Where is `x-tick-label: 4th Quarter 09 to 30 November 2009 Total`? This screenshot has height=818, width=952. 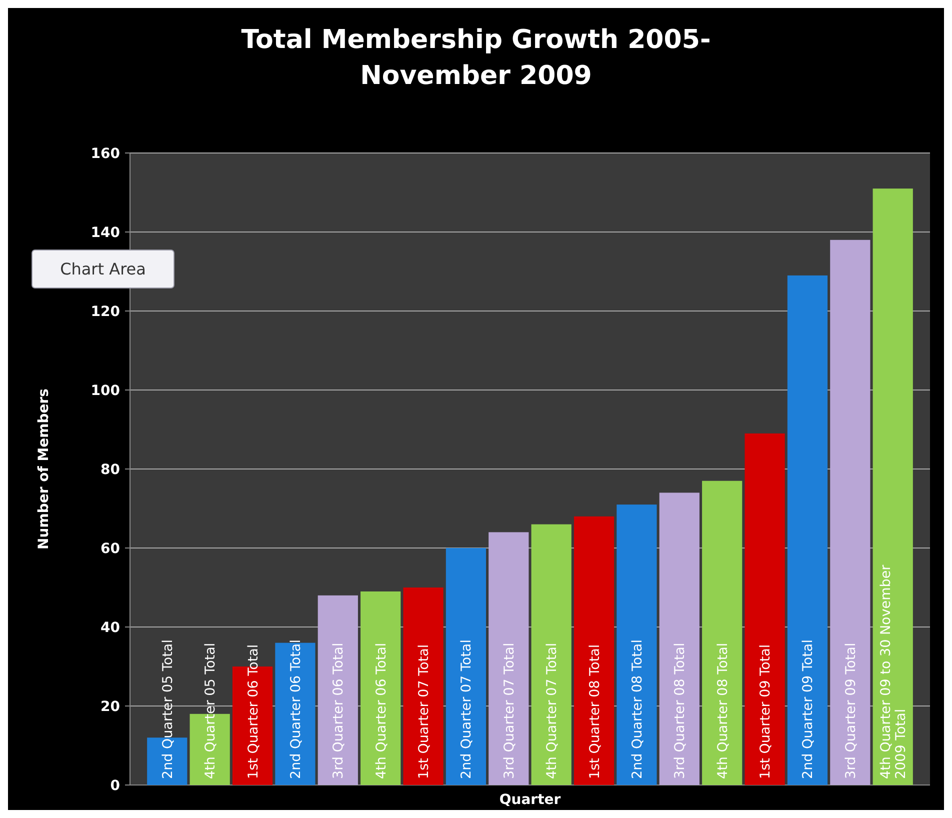 x-tick-label: 4th Quarter 09 to 30 November 2009 Total is located at coordinates (894, 671).